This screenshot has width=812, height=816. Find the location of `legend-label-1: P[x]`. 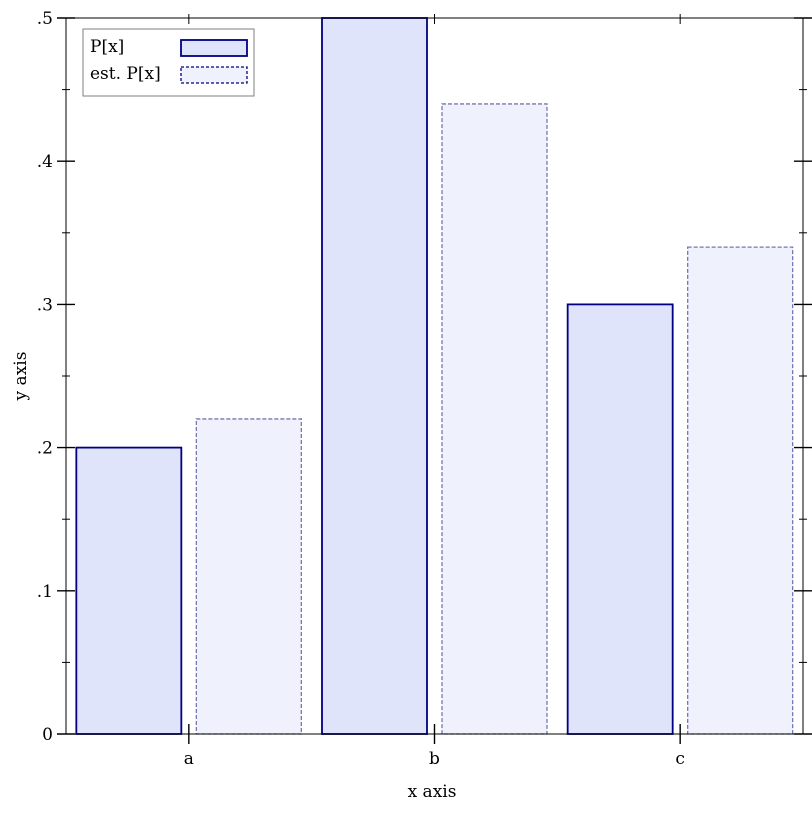

legend-label-1: P[x] is located at coordinates (107, 47).